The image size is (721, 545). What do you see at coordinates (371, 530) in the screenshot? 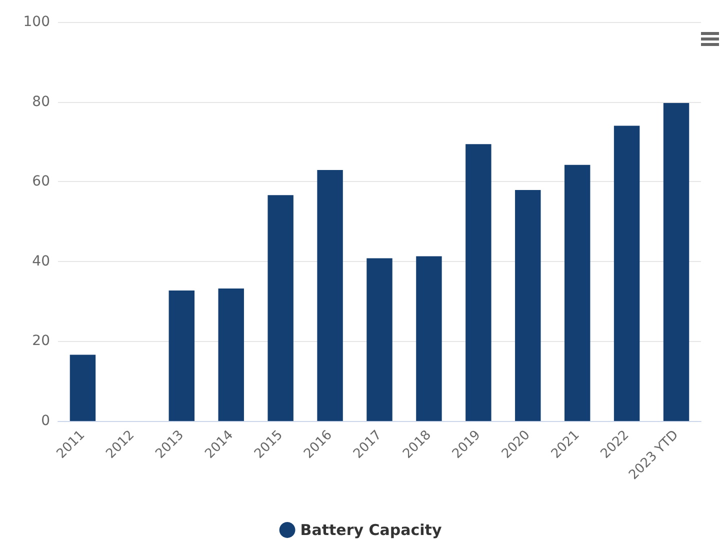
I see `legend-label: Battery Capacity` at bounding box center [371, 530].